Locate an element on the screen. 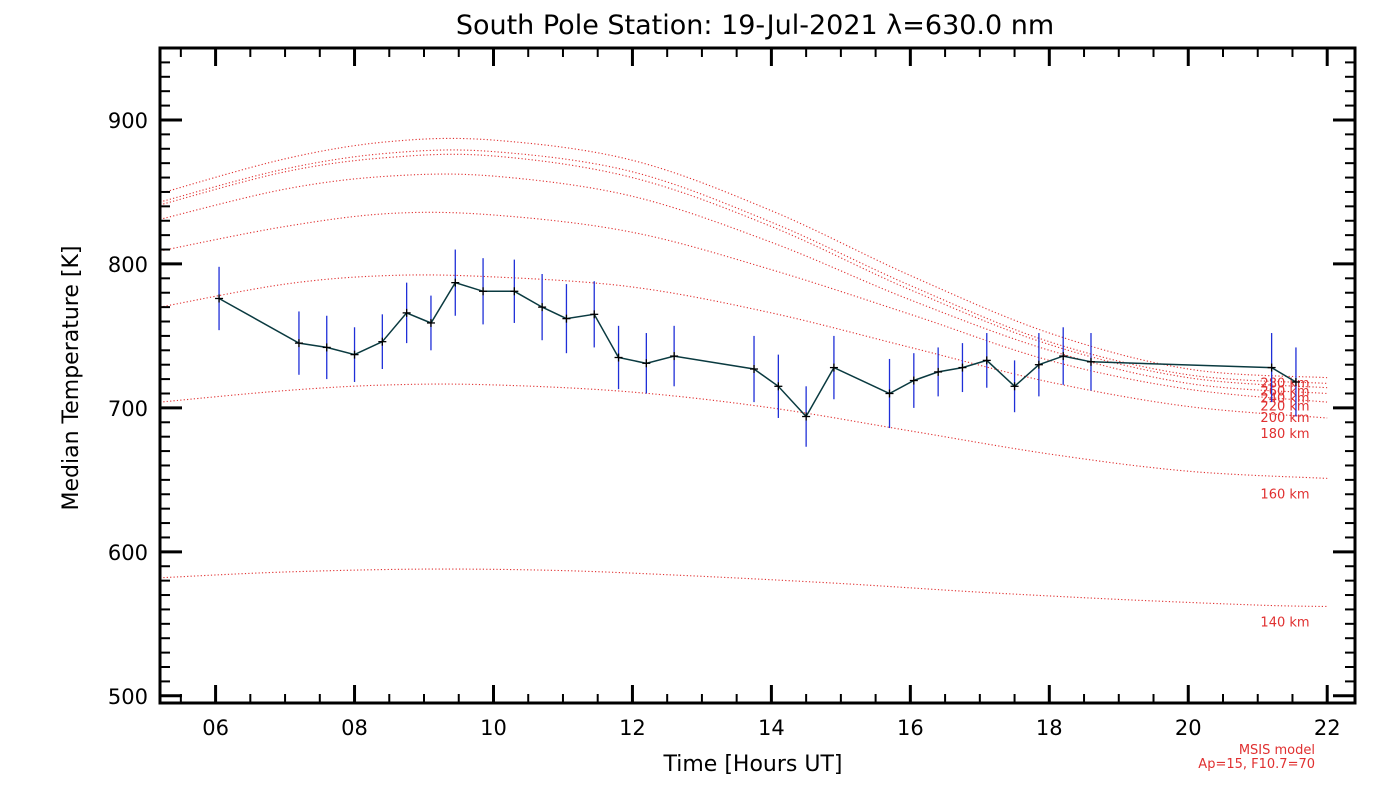 The image size is (1400, 800). model-curve-label: 280 km is located at coordinates (1284, 384).